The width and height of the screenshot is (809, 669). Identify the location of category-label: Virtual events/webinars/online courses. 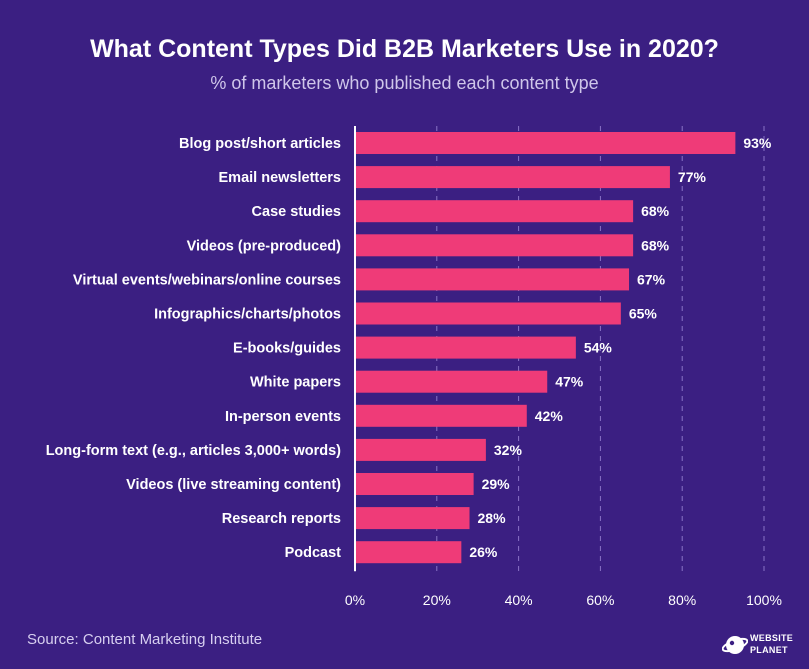
(207, 280).